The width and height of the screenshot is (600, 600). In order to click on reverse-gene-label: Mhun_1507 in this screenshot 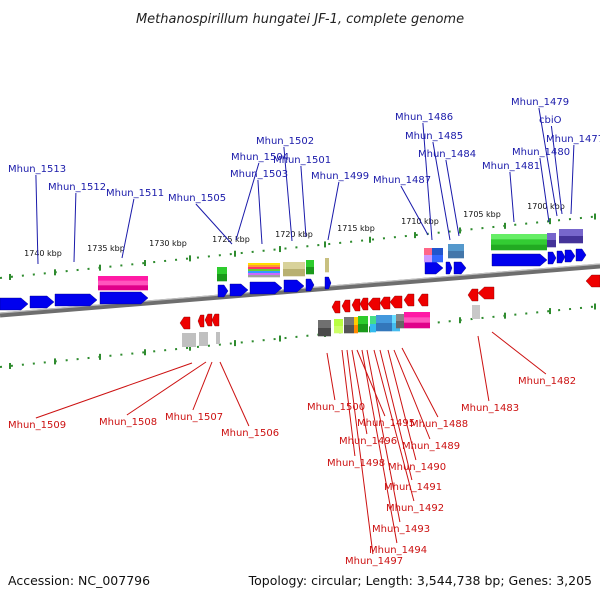, I will do `click(194, 417)`.